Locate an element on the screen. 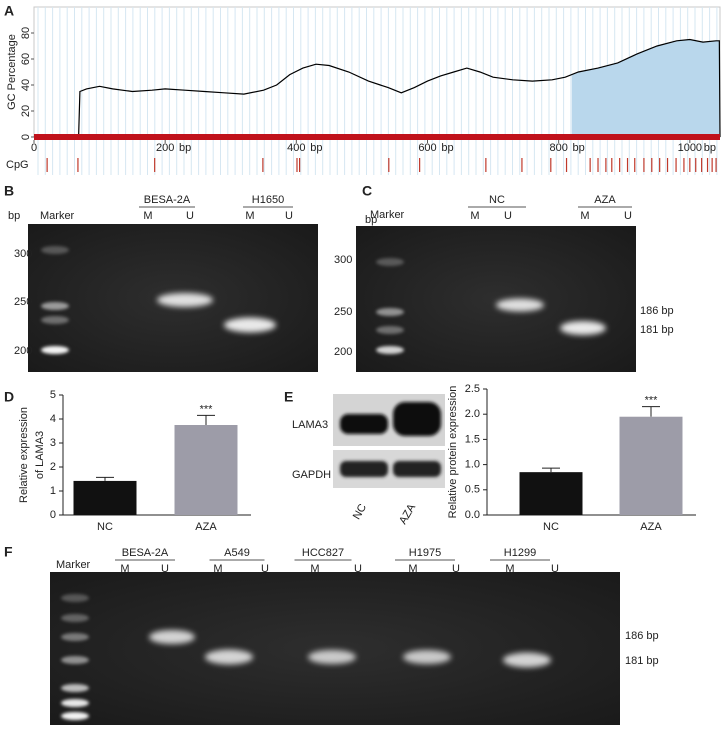 This screenshot has height=730, width=726. panel-letter: A is located at coordinates (9, 11).